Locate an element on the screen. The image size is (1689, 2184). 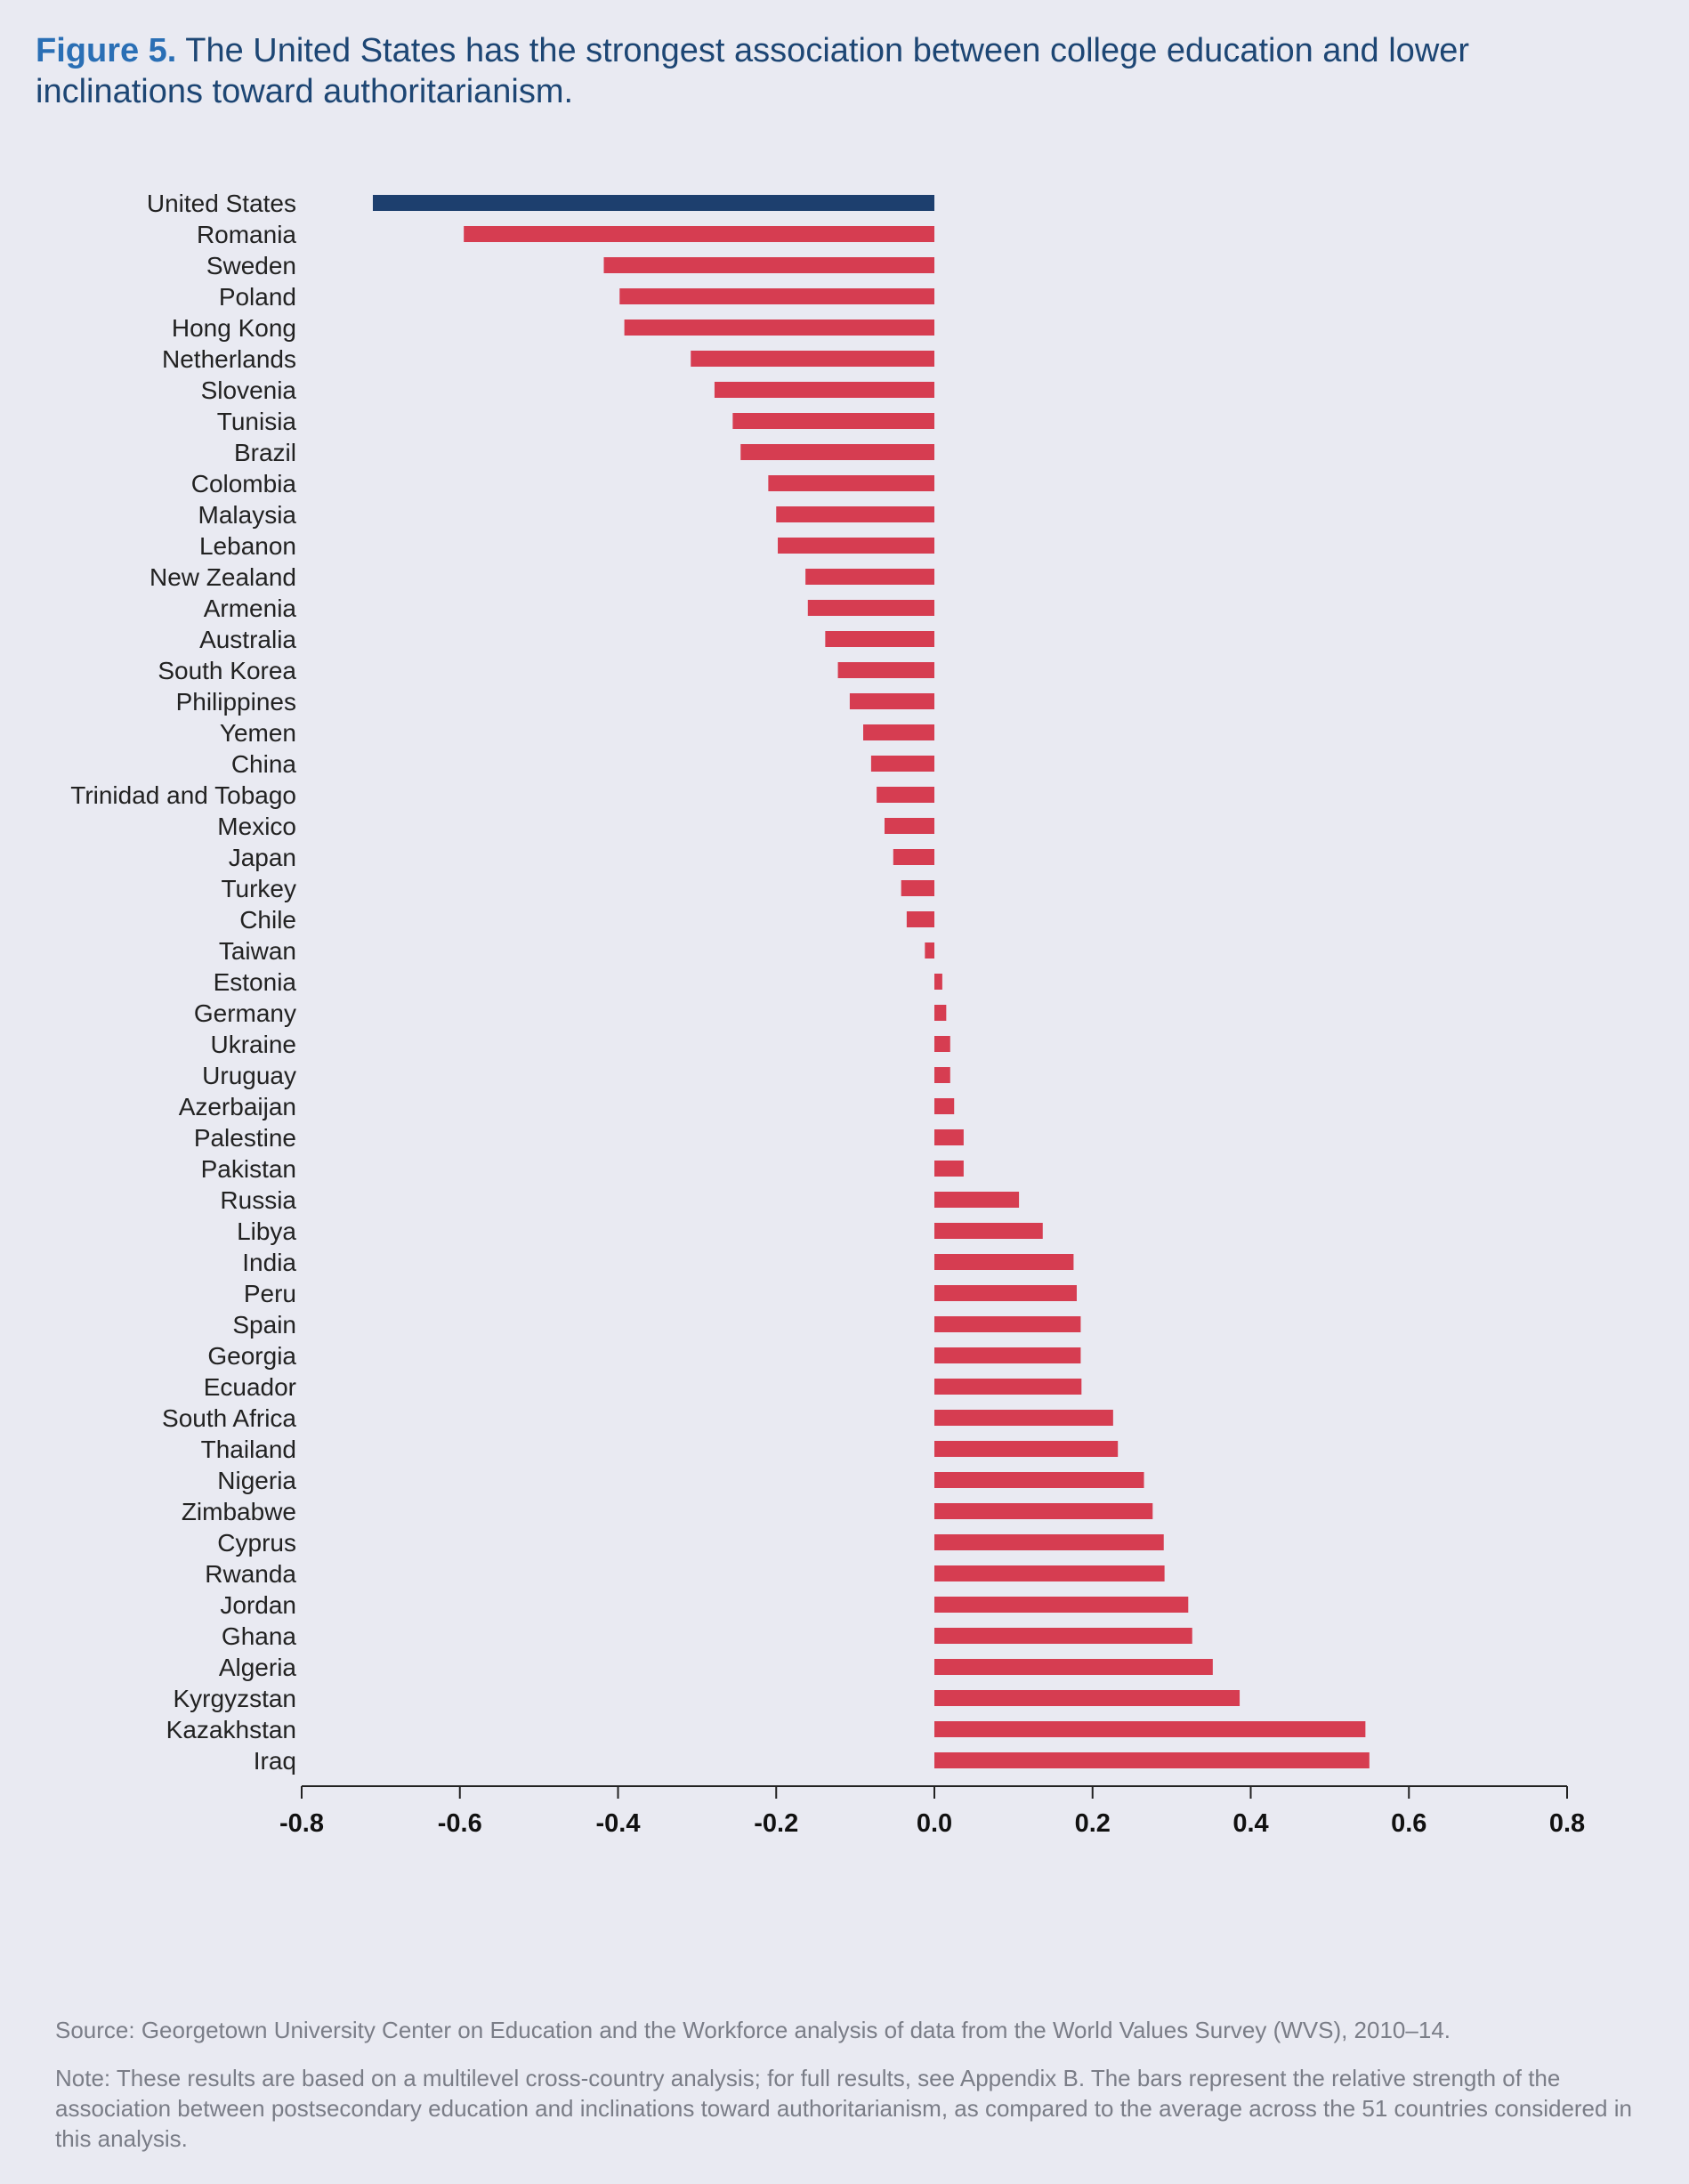
category-label-uruguay: Uruguay is located at coordinates (249, 1075).